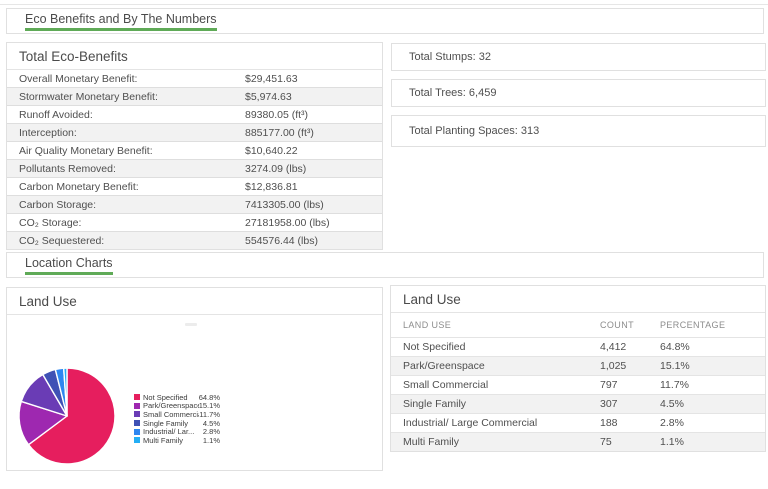 Image resolution: width=768 pixels, height=489 pixels. I want to click on total-planting-spaces-text: Total Planting Spaces: 313, so click(474, 131).